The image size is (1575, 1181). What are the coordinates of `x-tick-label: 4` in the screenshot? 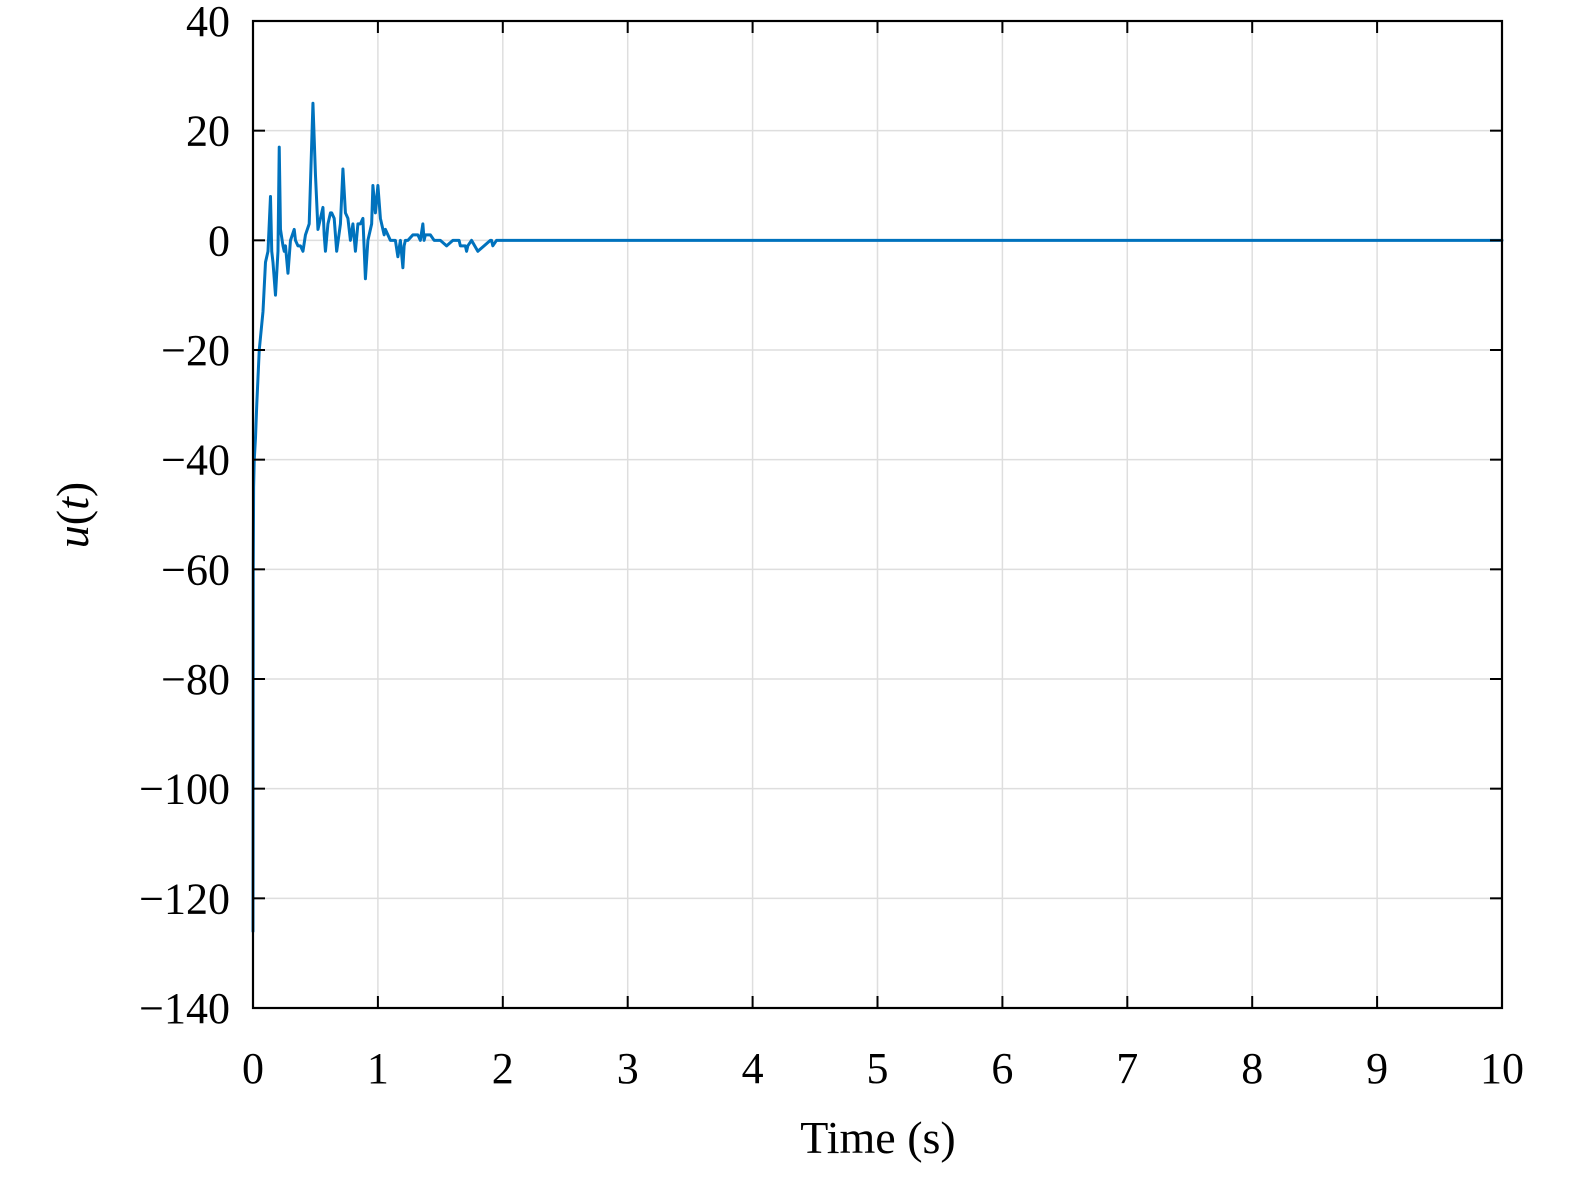 It's located at (753, 1068).